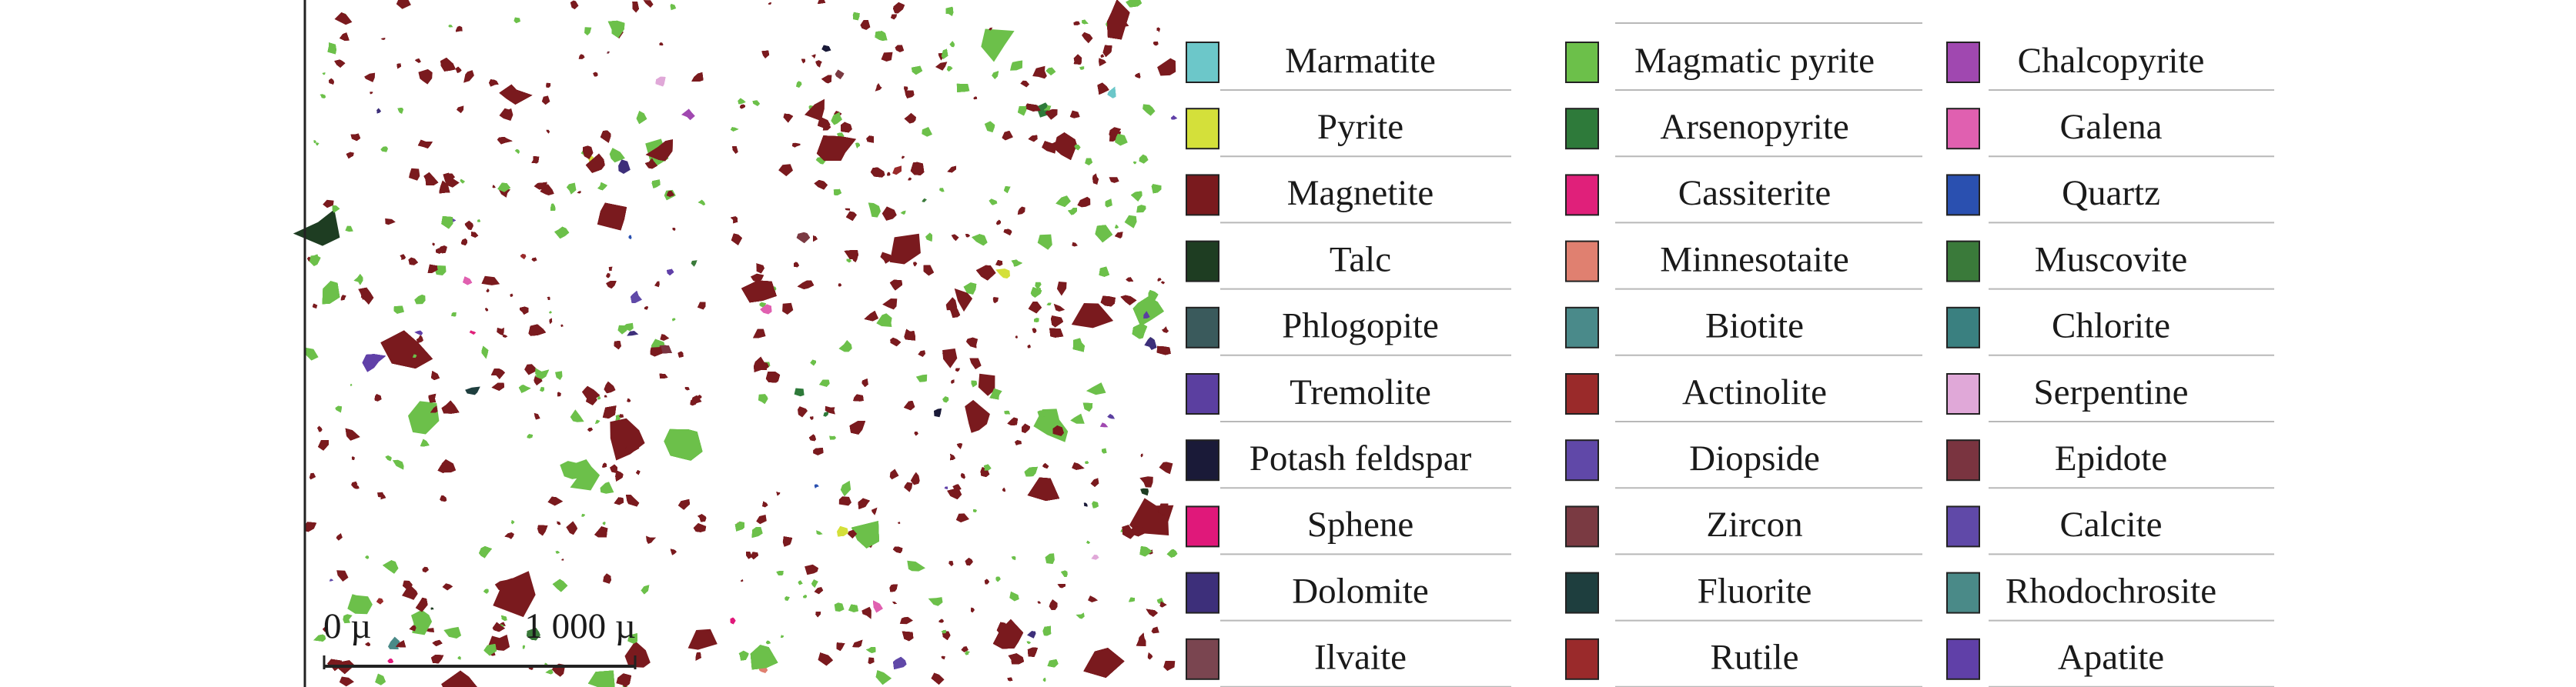 Image resolution: width=2576 pixels, height=687 pixels. I want to click on legend-label: Magmatic pyrite, so click(1755, 61).